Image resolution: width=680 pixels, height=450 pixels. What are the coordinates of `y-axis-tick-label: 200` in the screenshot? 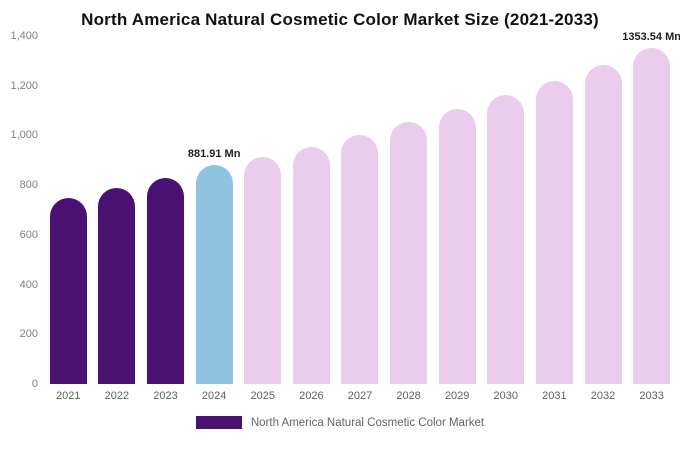 It's located at (28, 334).